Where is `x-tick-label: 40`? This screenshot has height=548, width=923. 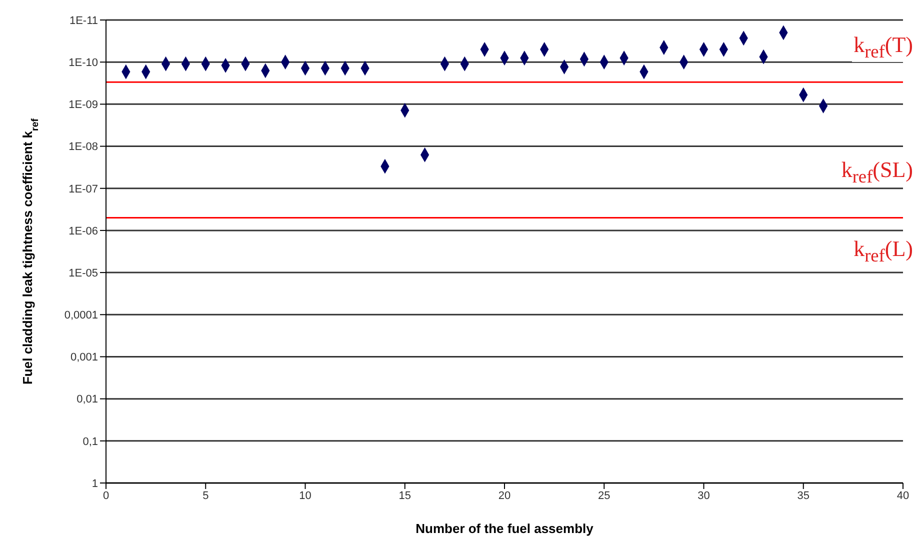 x-tick-label: 40 is located at coordinates (903, 496).